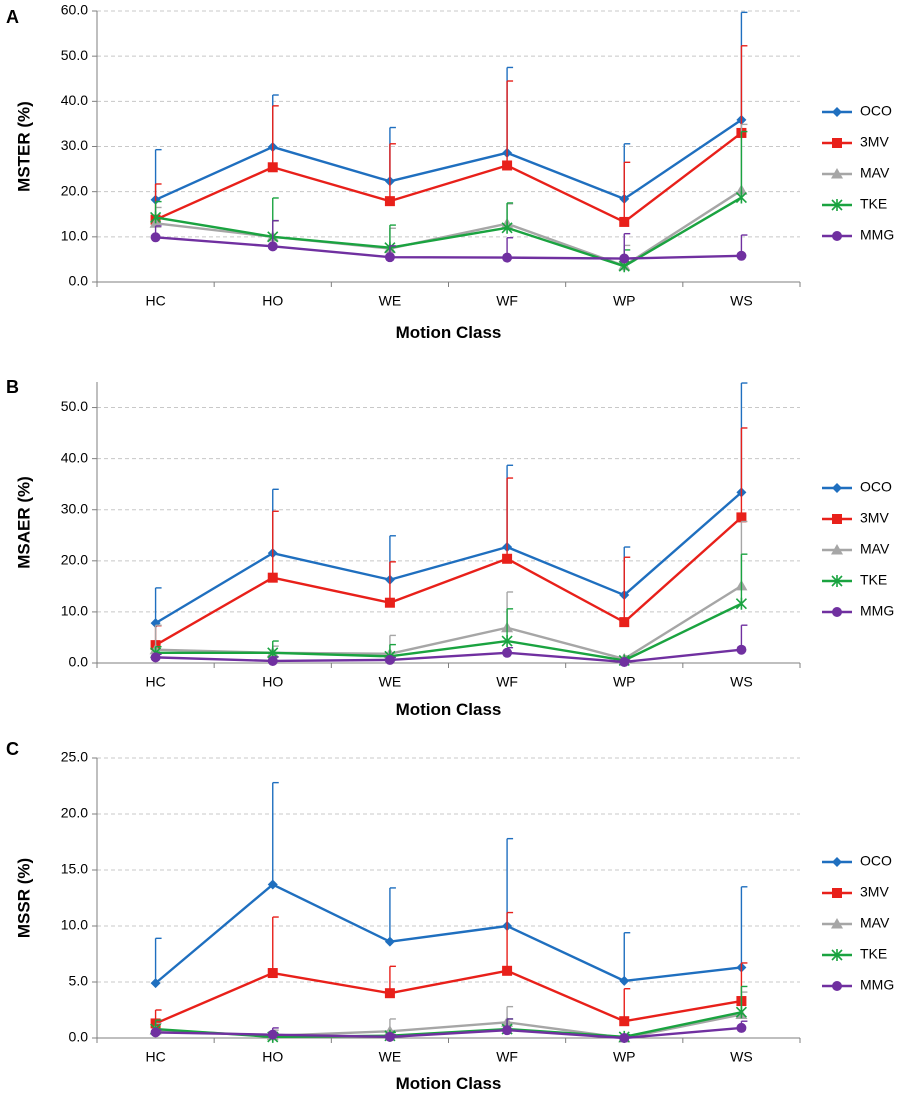 This screenshot has width=906, height=1097. What do you see at coordinates (874, 518) in the screenshot?
I see `legend-label: 3MV` at bounding box center [874, 518].